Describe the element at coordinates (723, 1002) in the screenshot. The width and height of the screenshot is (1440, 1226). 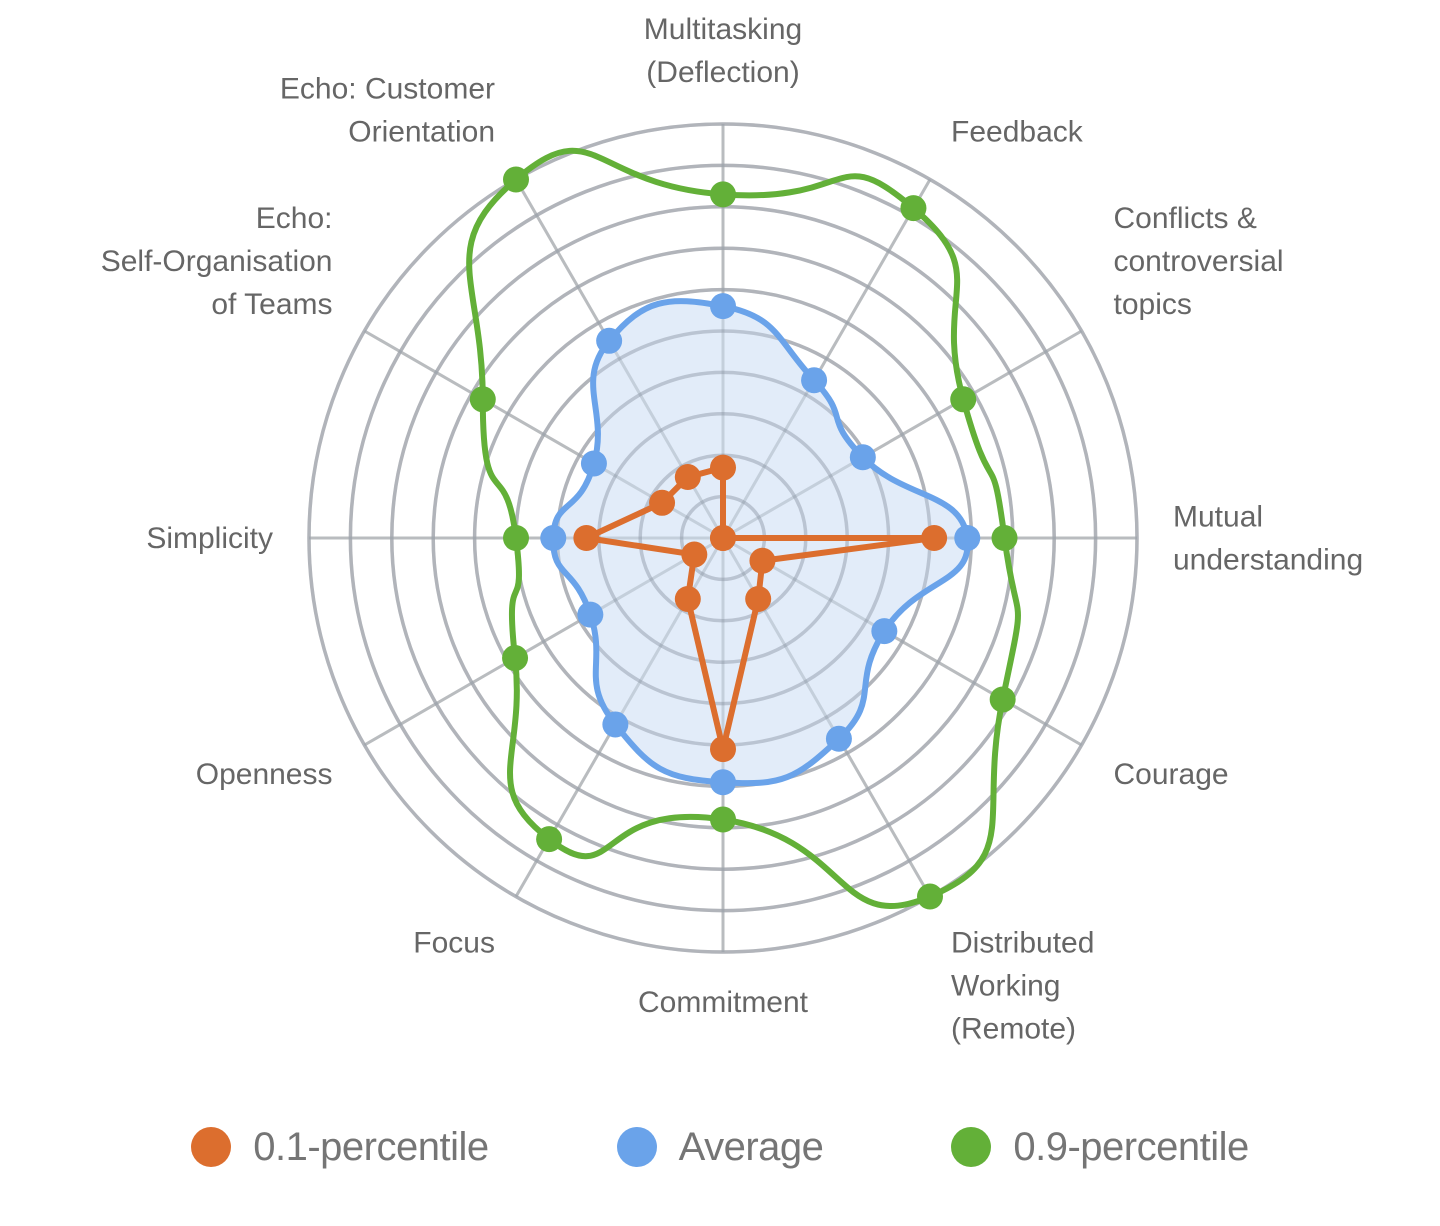
I see `axis-label: Commitment` at that location.